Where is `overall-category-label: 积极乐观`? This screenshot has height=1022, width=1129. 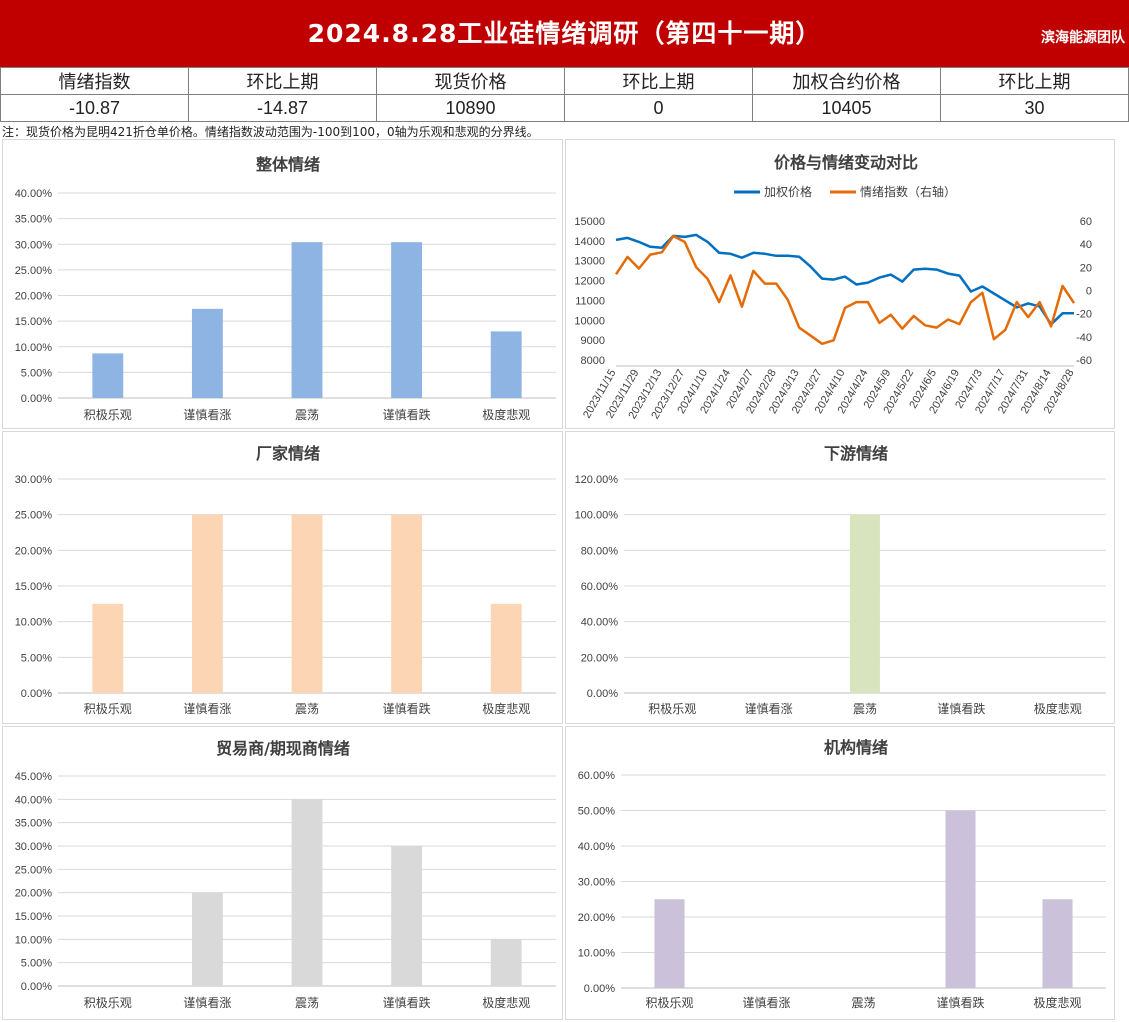
overall-category-label: 积极乐观 is located at coordinates (108, 415).